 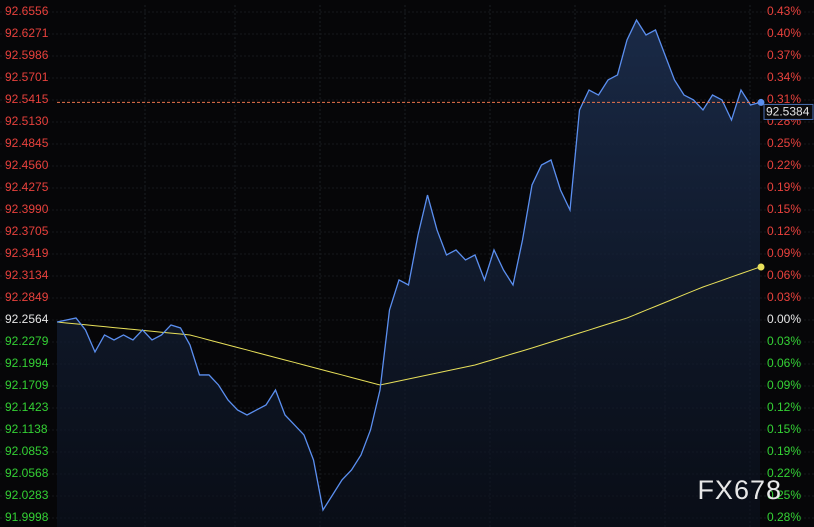 I want to click on y-tick-label: 92.6271, so click(x=27, y=33).